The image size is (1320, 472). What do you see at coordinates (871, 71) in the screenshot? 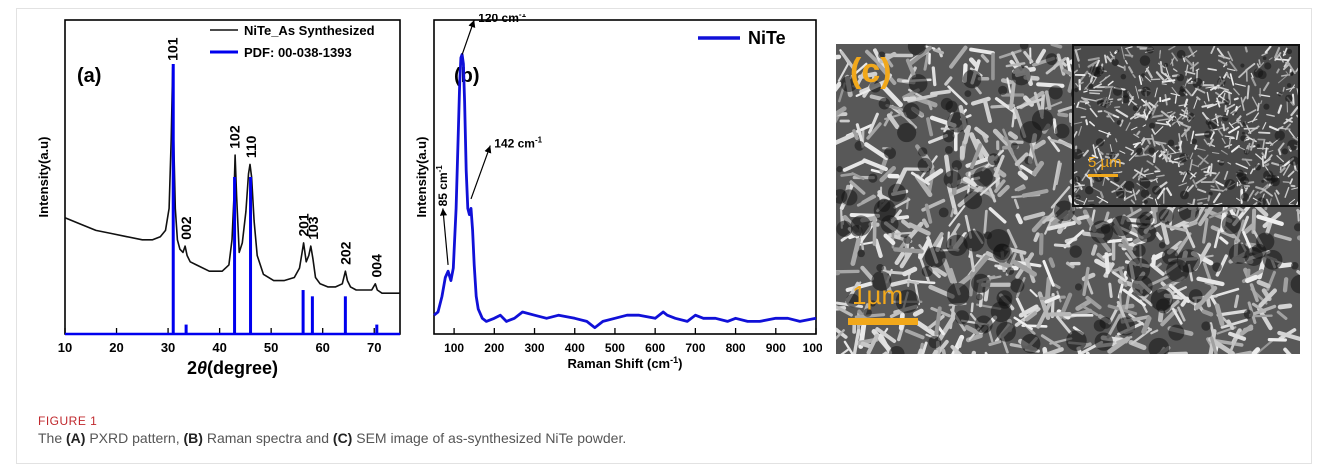
I see `panel-c-label: (c)` at bounding box center [871, 71].